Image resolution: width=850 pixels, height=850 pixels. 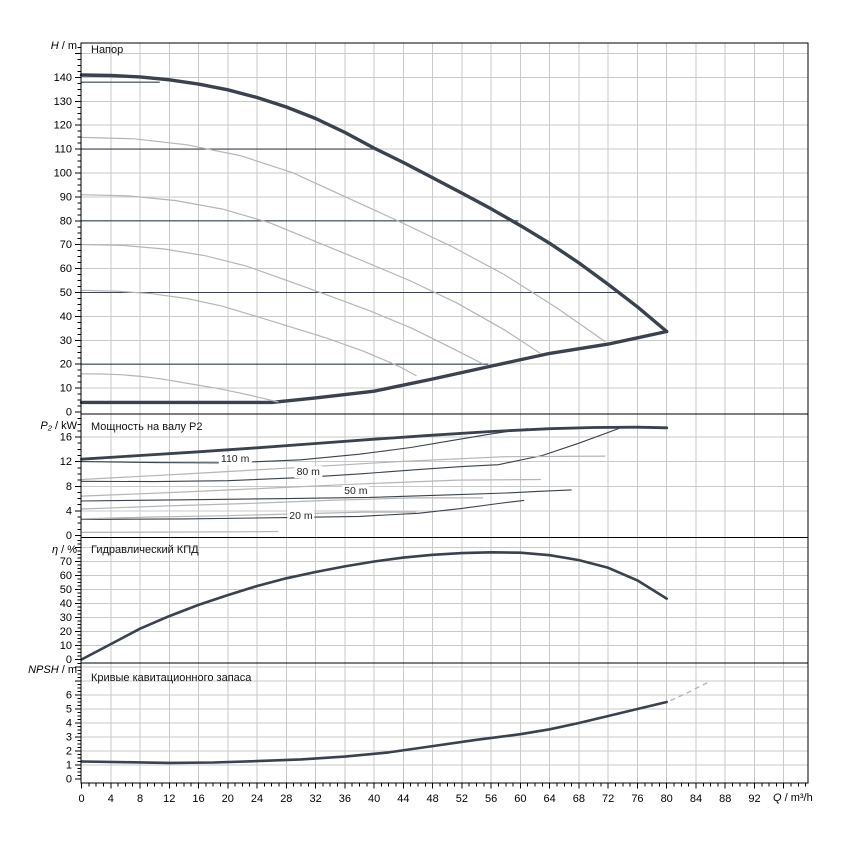 What do you see at coordinates (550, 799) in the screenshot?
I see `xtick-label: 64` at bounding box center [550, 799].